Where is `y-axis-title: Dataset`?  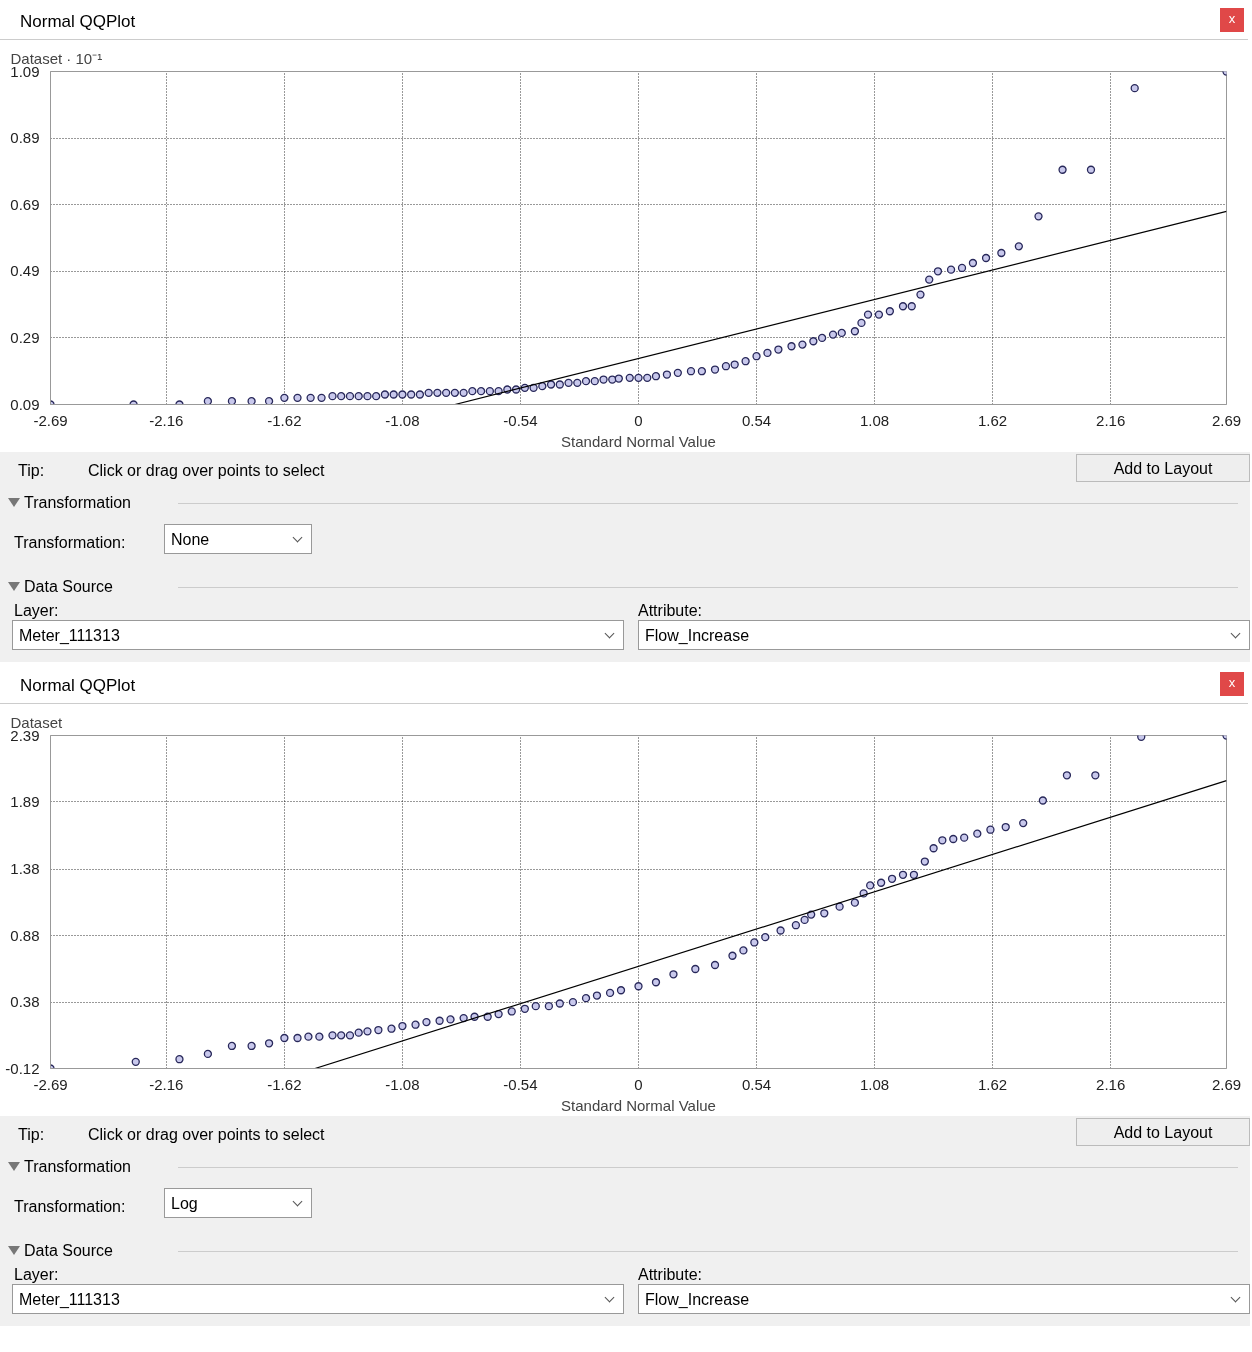
y-axis-title: Dataset is located at coordinates (37, 722).